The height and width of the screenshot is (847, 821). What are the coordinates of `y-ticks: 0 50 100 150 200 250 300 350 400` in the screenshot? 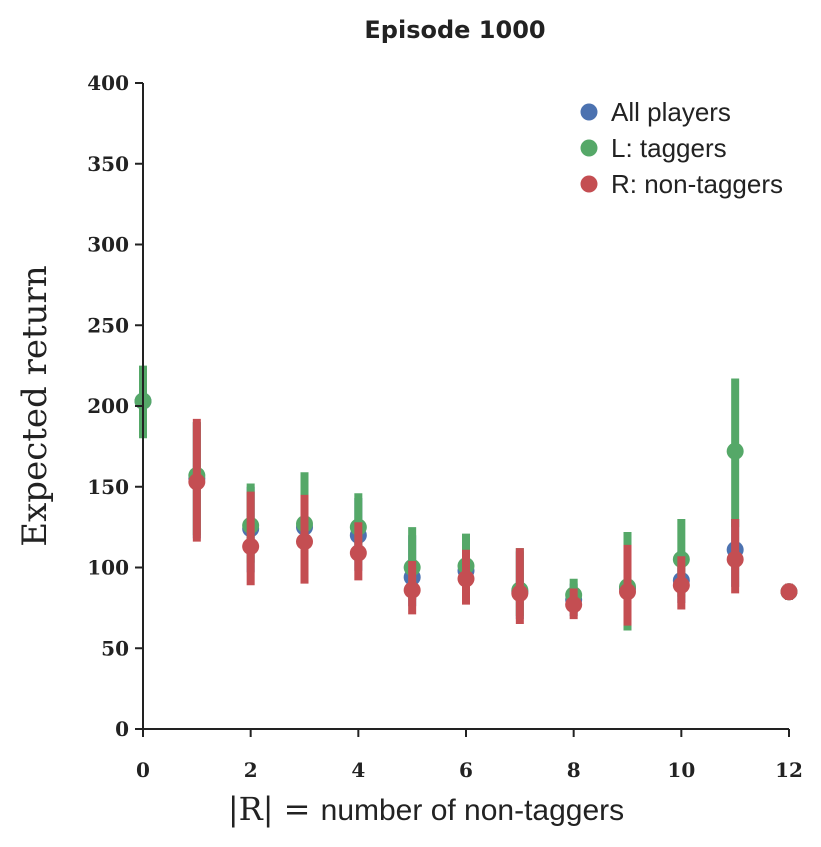 It's located at (115, 406).